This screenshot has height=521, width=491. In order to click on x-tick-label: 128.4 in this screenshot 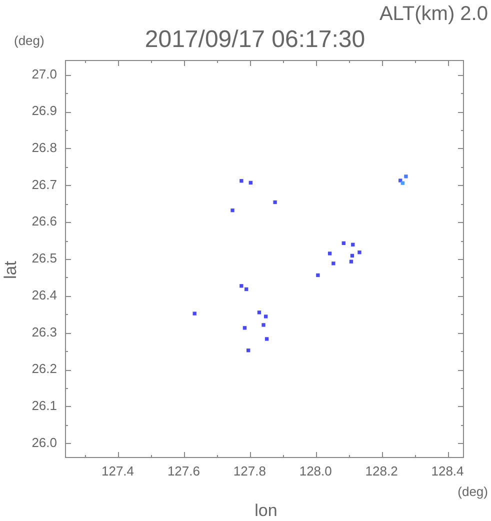, I will do `click(447, 470)`.